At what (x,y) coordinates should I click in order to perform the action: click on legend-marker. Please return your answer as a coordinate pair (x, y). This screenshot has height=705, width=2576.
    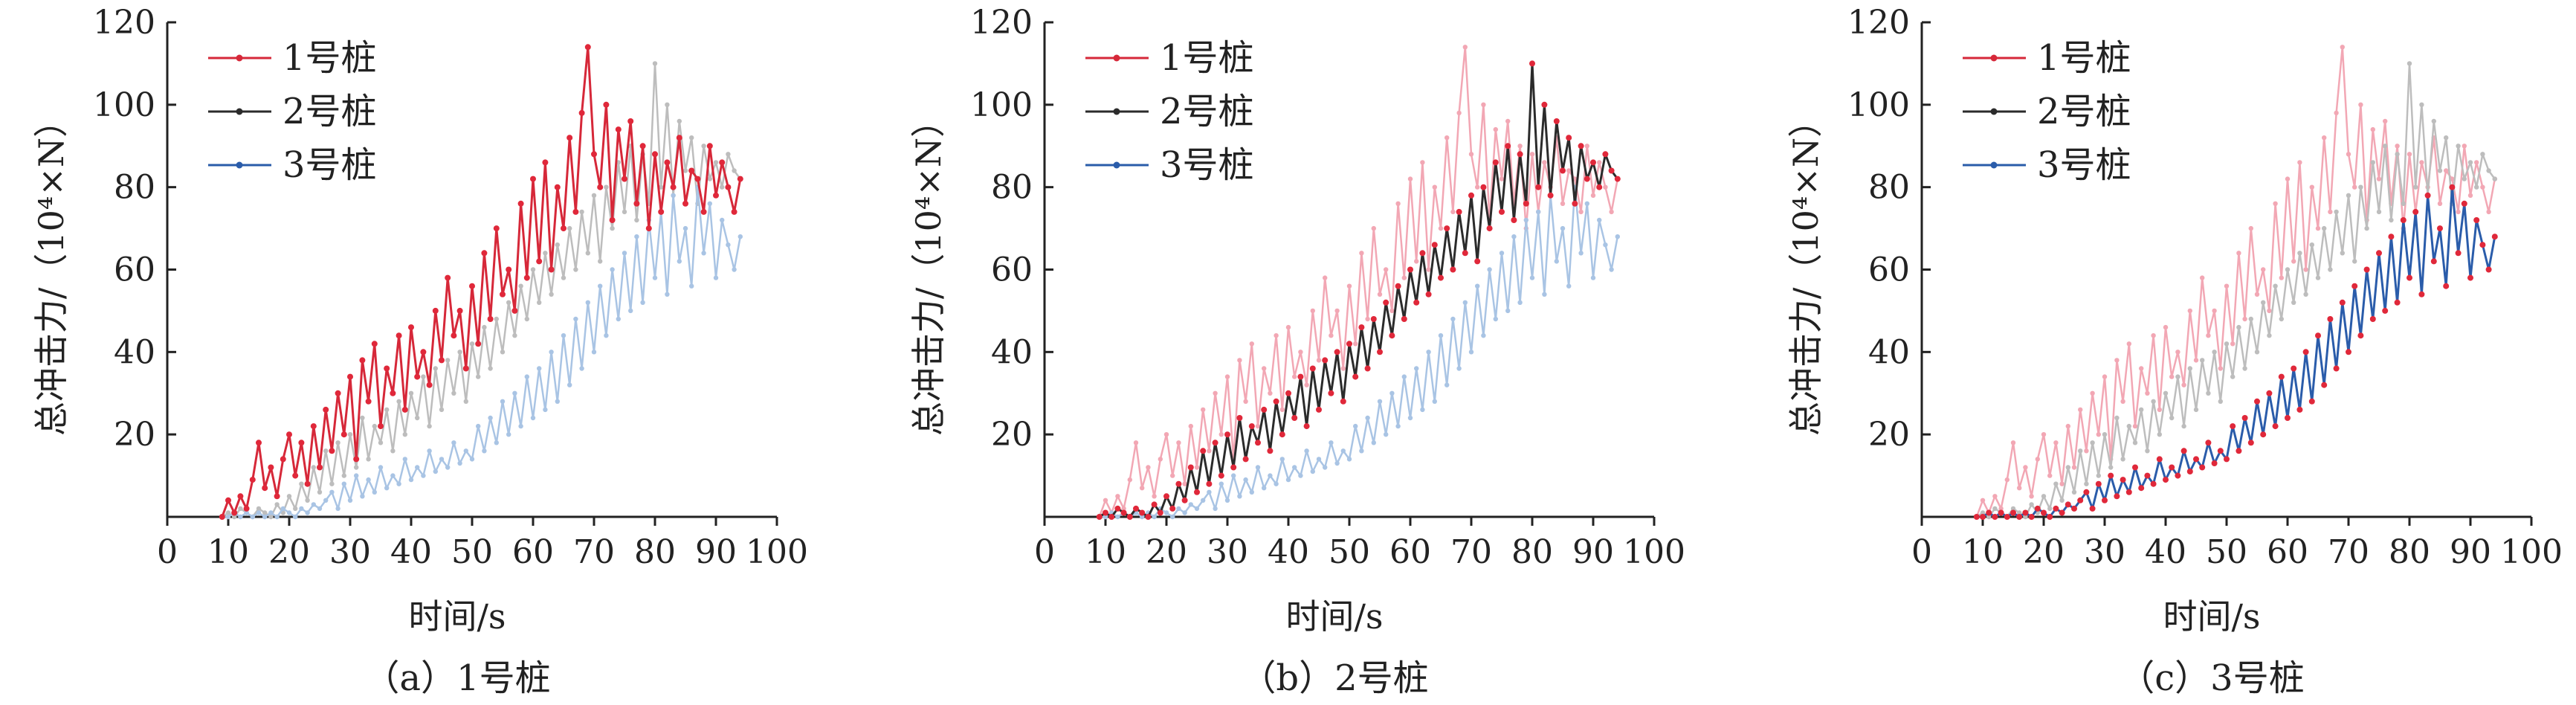
    Looking at the image, I should click on (1116, 165).